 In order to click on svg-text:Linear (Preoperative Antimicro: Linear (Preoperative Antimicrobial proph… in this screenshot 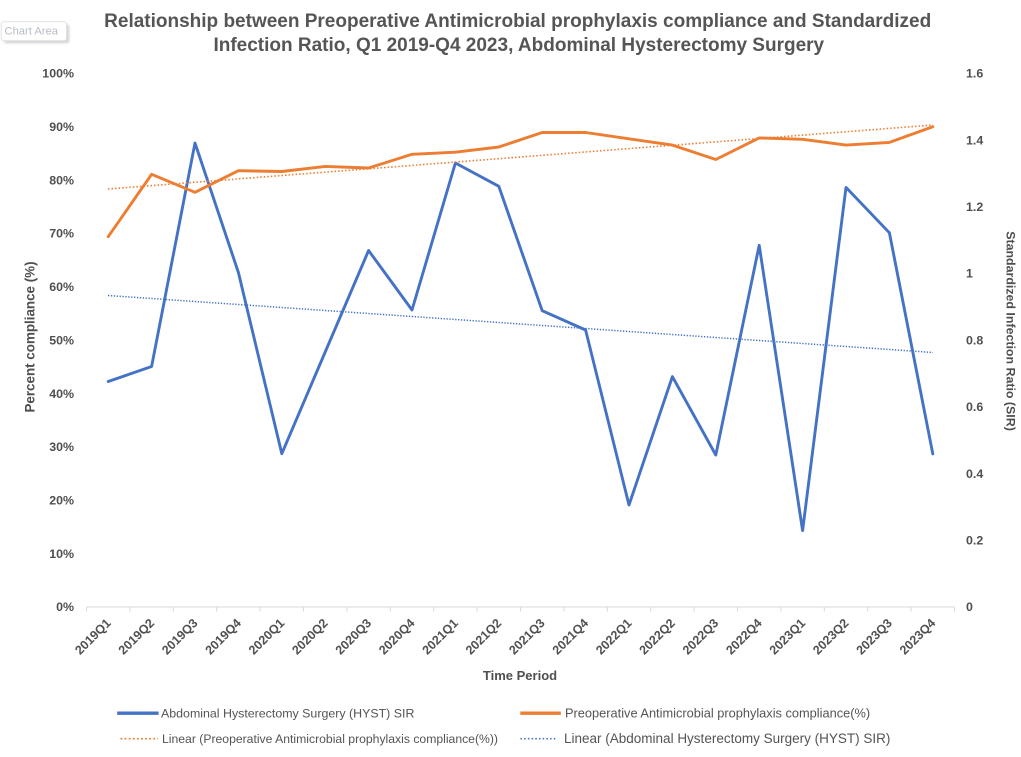, I will do `click(330, 739)`.